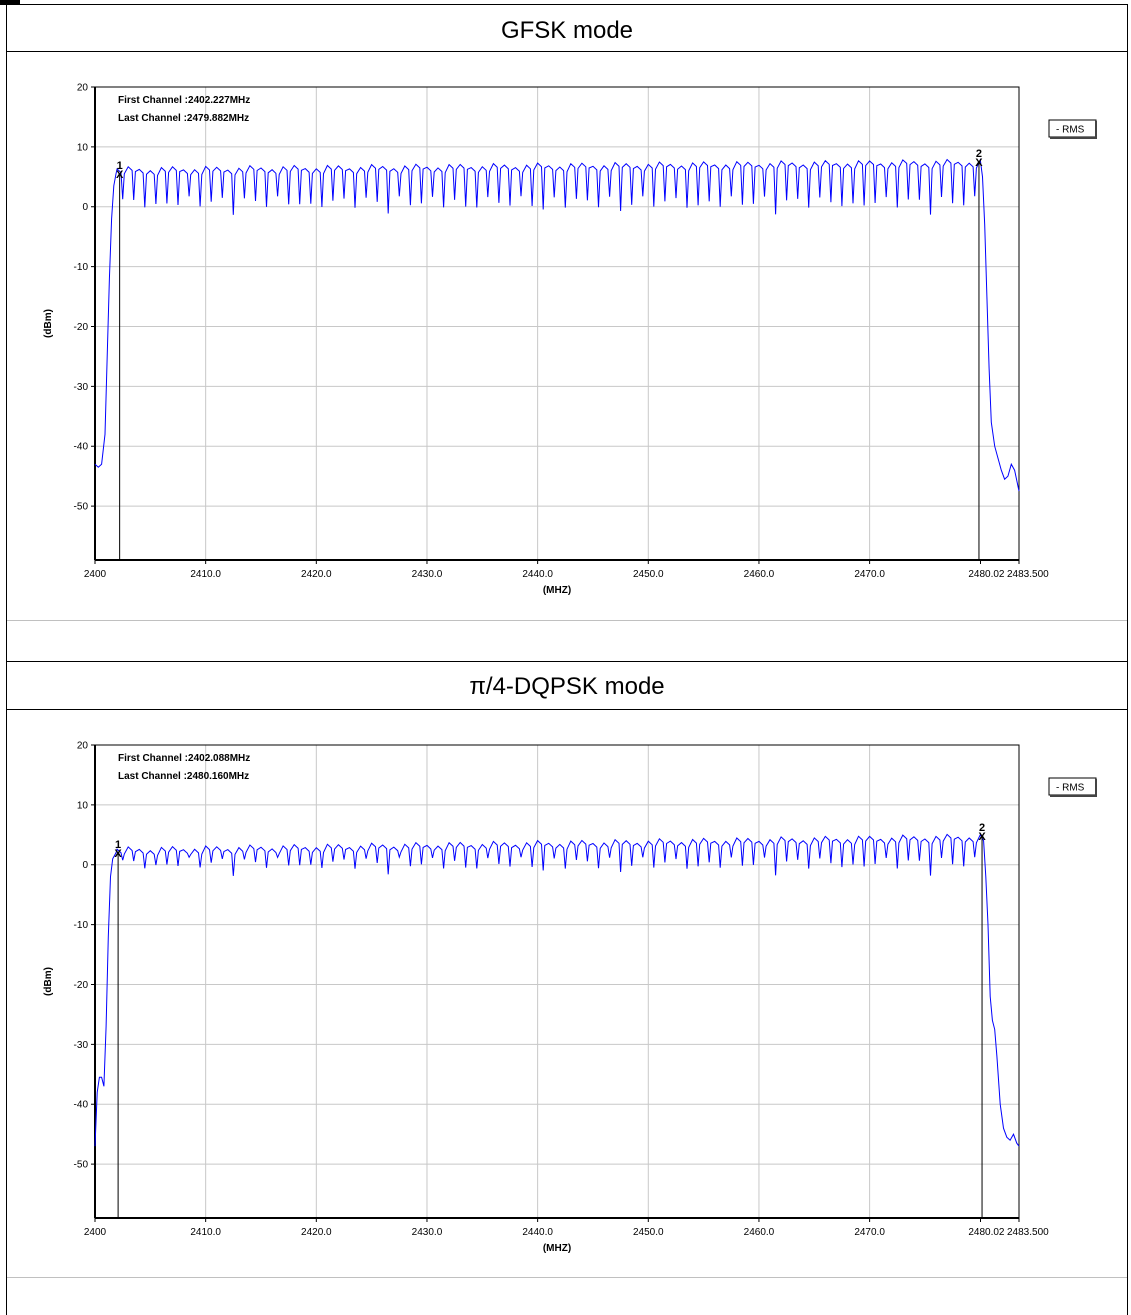 This screenshot has height=1315, width=1131. What do you see at coordinates (567, 709) in the screenshot?
I see `title-divider-dqpsk` at bounding box center [567, 709].